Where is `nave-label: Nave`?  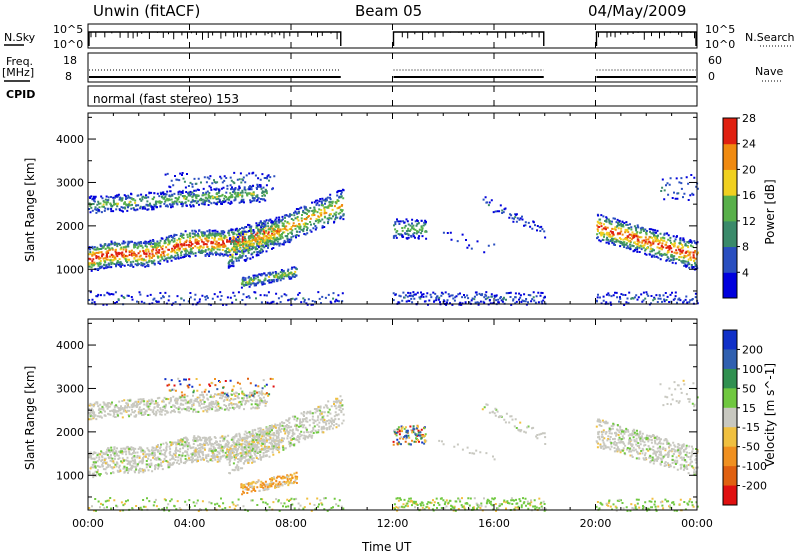 nave-label: Nave is located at coordinates (769, 71).